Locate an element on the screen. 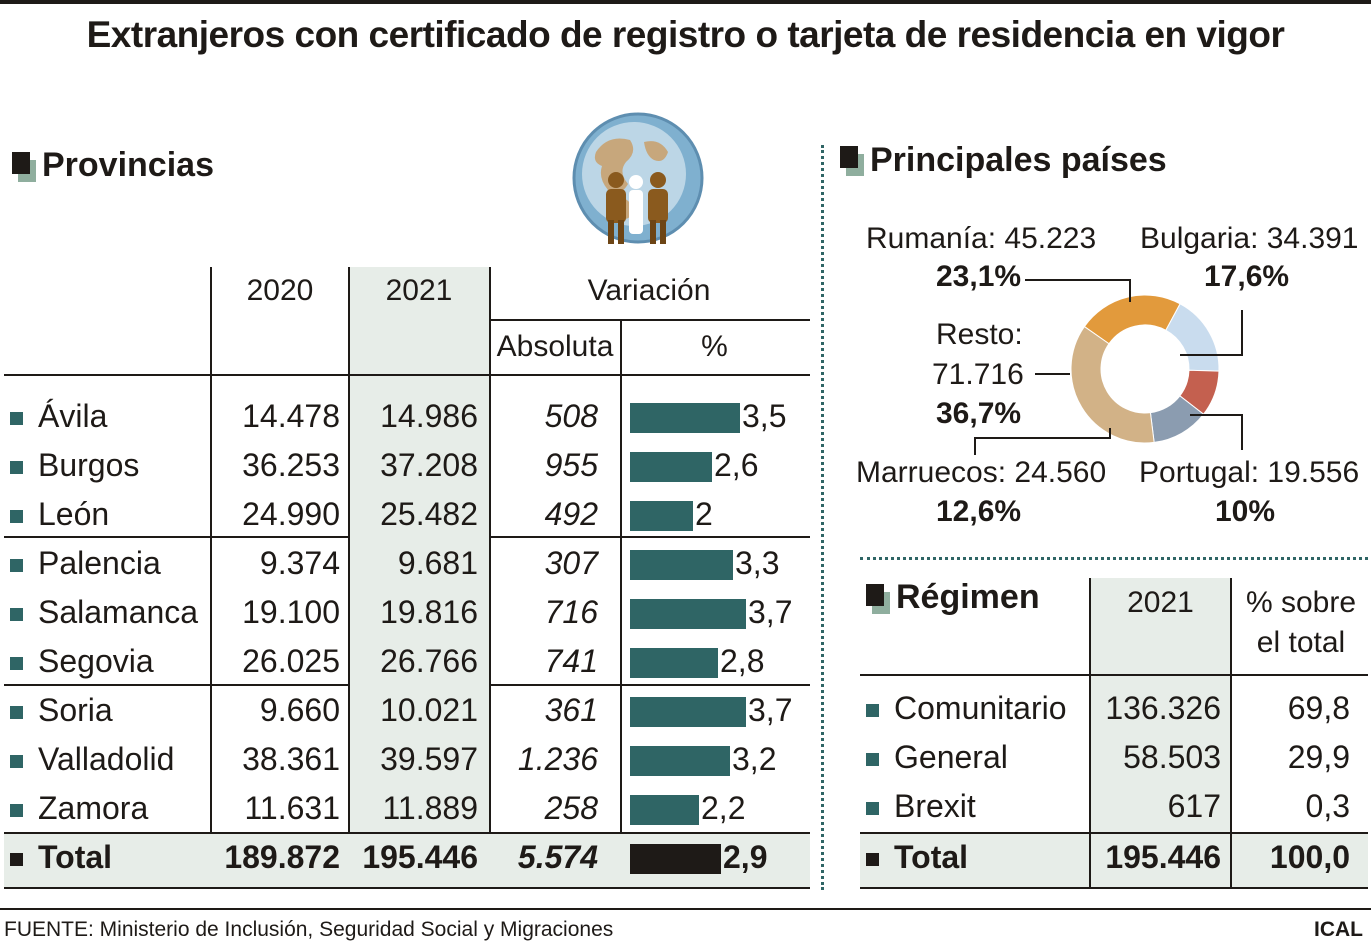 The image size is (1371, 950). row-2021: 11.889 is located at coordinates (430, 808).